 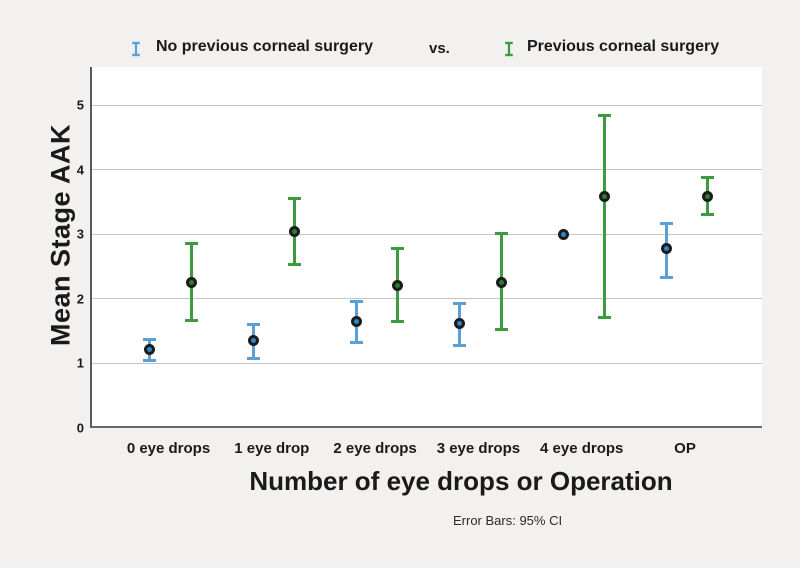 I want to click on x-axis-title: Number of eye drops or Operation, so click(x=461, y=481).